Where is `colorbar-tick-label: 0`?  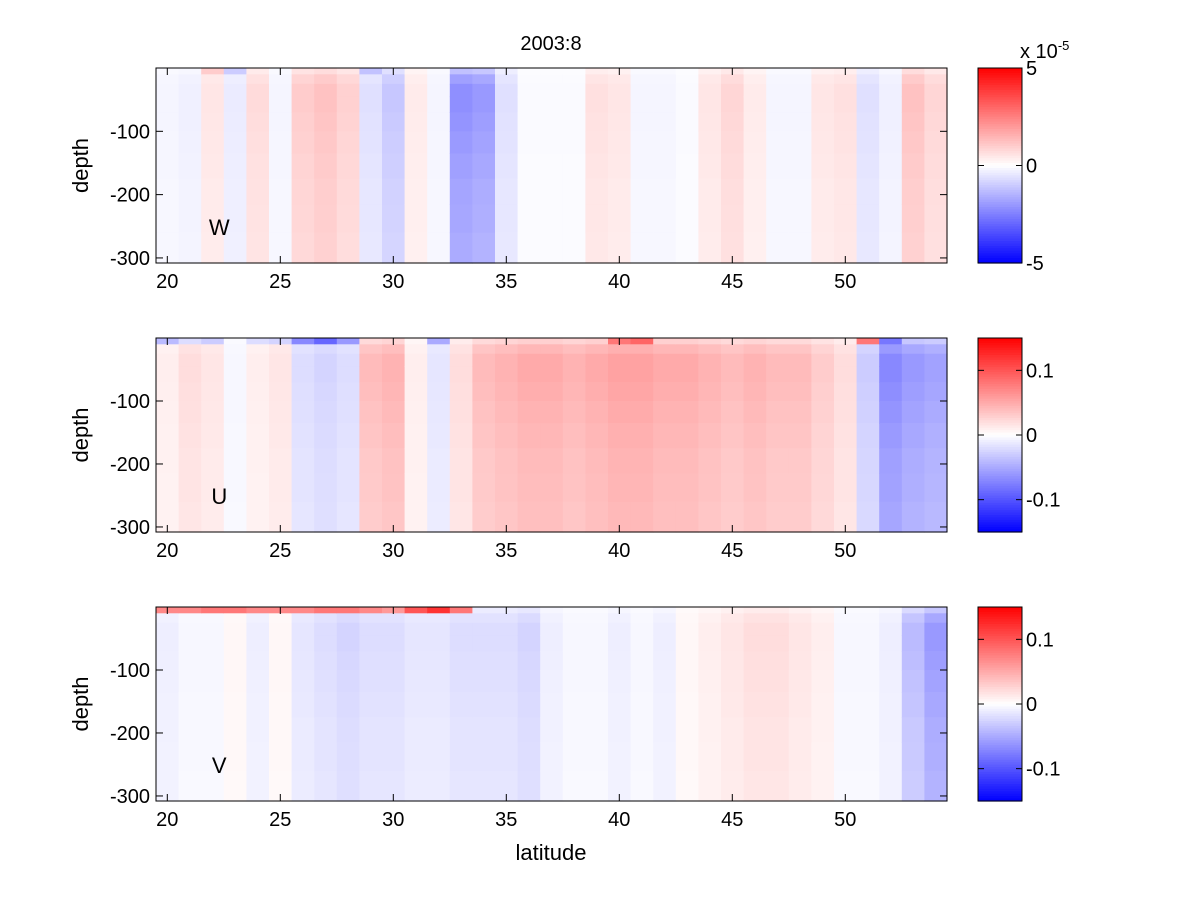
colorbar-tick-label: 0 is located at coordinates (1031, 705).